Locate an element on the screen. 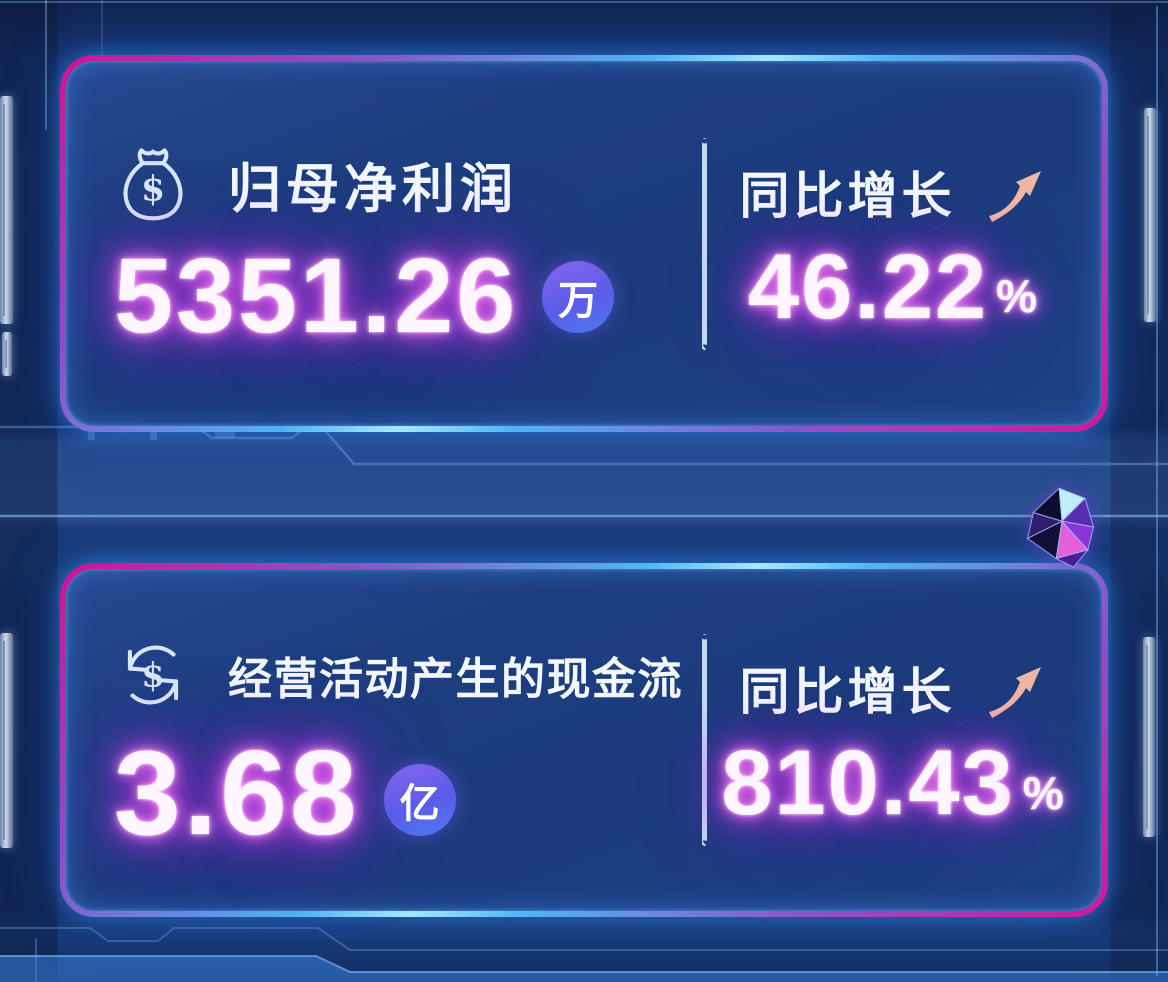  metric-label: 归母净利润 is located at coordinates (373, 189).